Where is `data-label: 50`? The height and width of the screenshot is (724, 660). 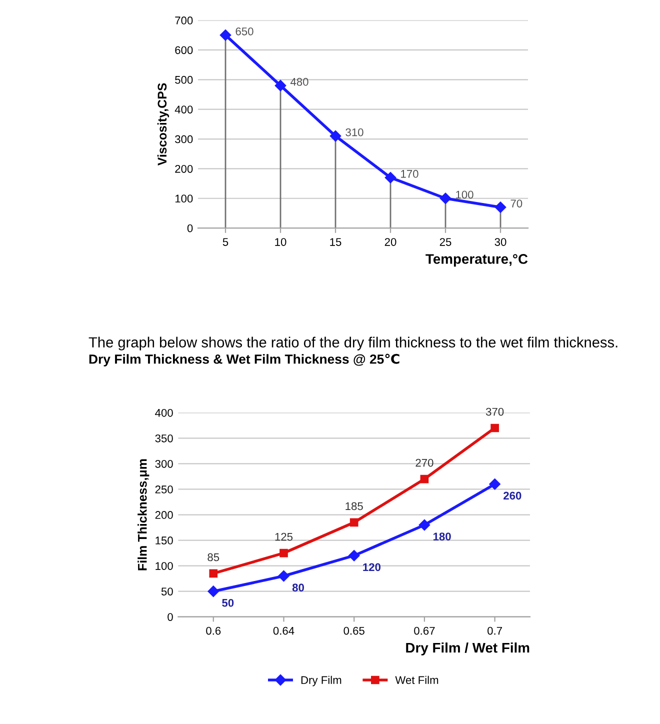
data-label: 50 is located at coordinates (228, 602).